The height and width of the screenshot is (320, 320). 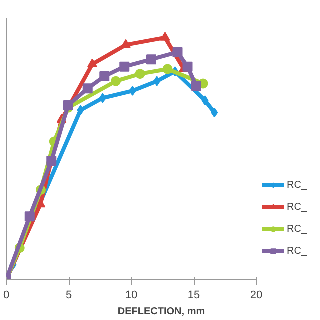 I want to click on x-tick-label: 15, so click(x=194, y=296).